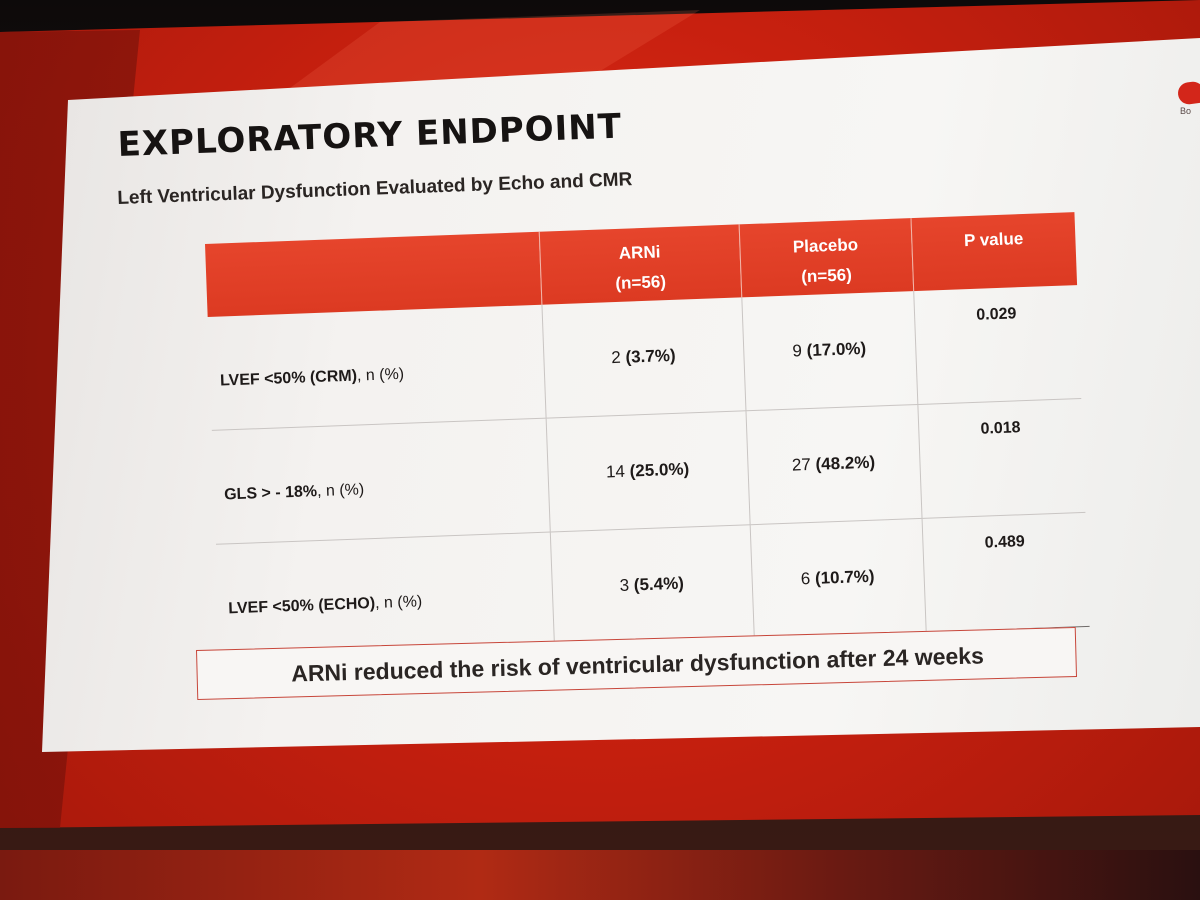 The image size is (1200, 900). What do you see at coordinates (826, 276) in the screenshot?
I see `header-placebo-n: (n=56)` at bounding box center [826, 276].